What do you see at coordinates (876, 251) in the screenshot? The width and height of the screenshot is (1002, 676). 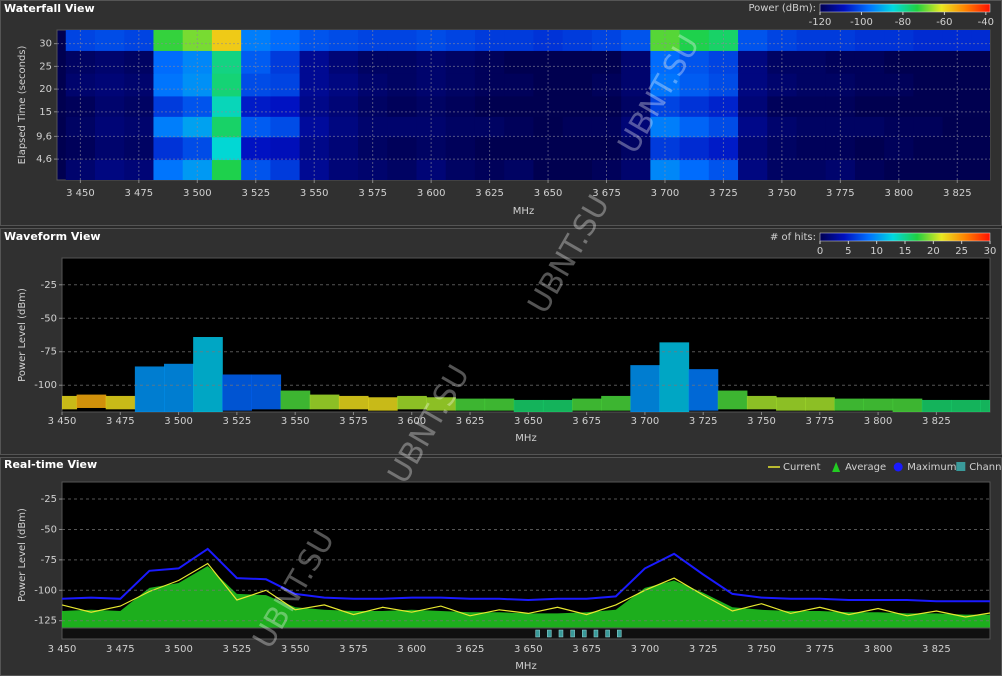 I see `colorbar-tick-label: 10` at bounding box center [876, 251].